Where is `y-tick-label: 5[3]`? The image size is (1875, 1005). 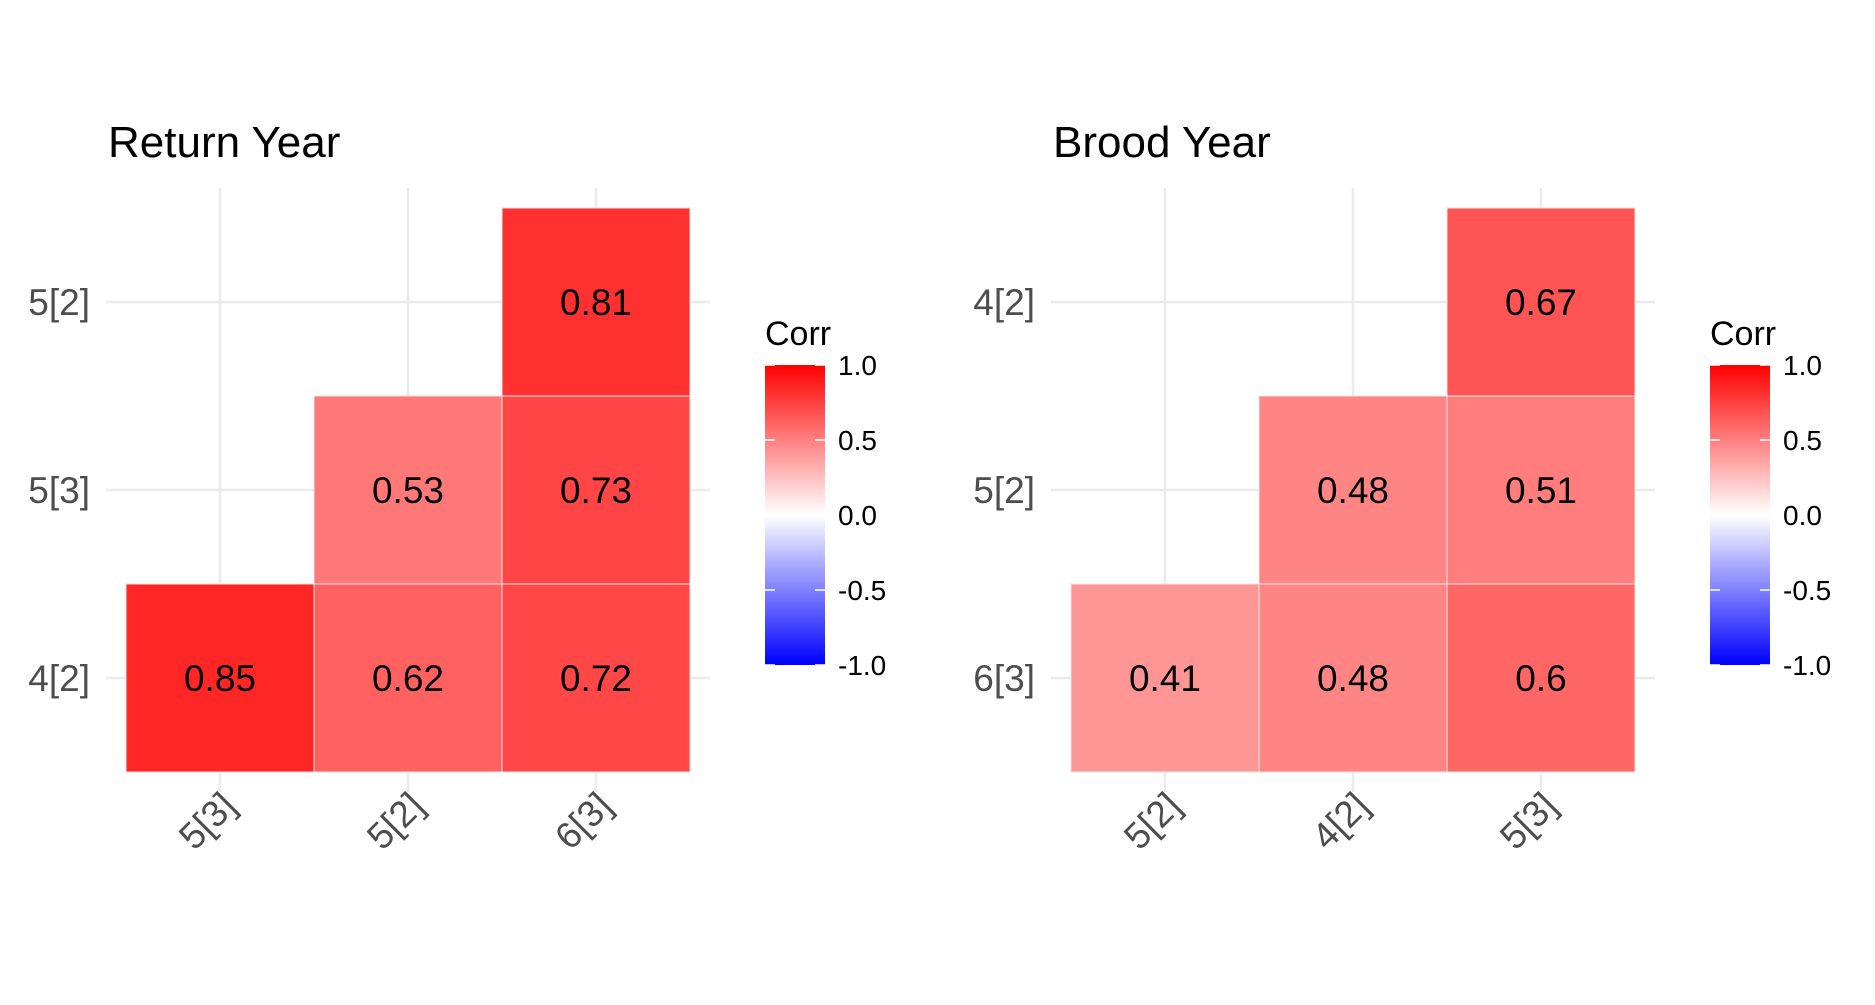 y-tick-label: 5[3] is located at coordinates (59, 490).